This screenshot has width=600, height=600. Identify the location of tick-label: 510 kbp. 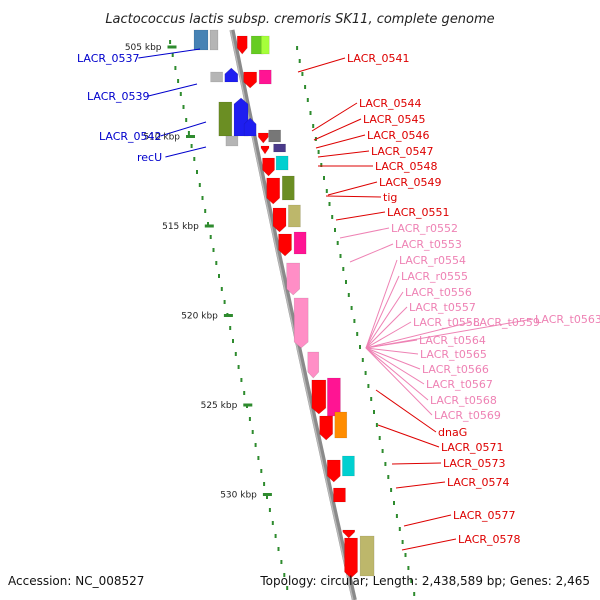
(161, 138).